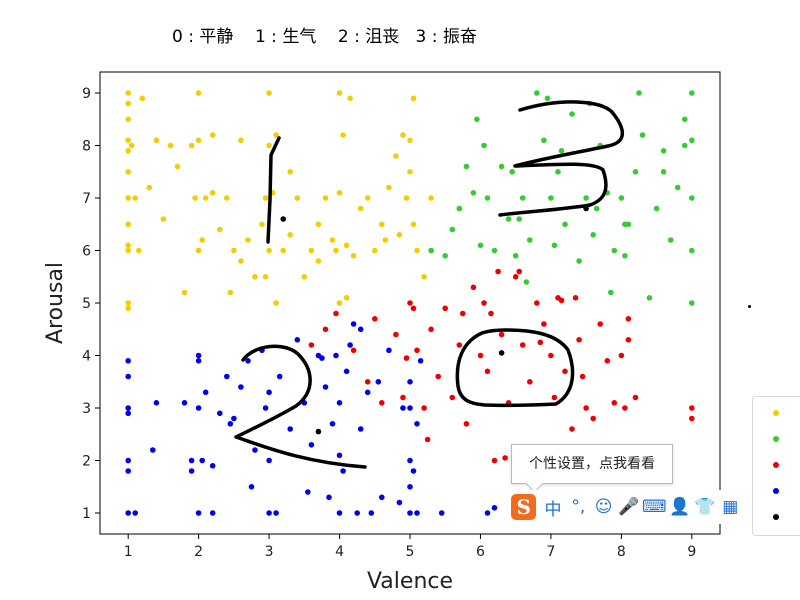  I want to click on y-tick-label: 8, so click(86, 147).